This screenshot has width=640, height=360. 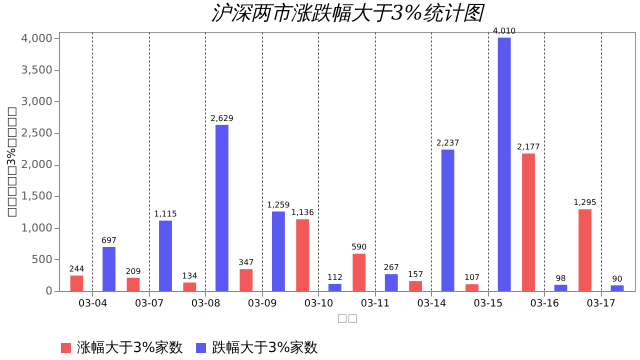 What do you see at coordinates (76, 269) in the screenshot?
I see `data-label: 244` at bounding box center [76, 269].